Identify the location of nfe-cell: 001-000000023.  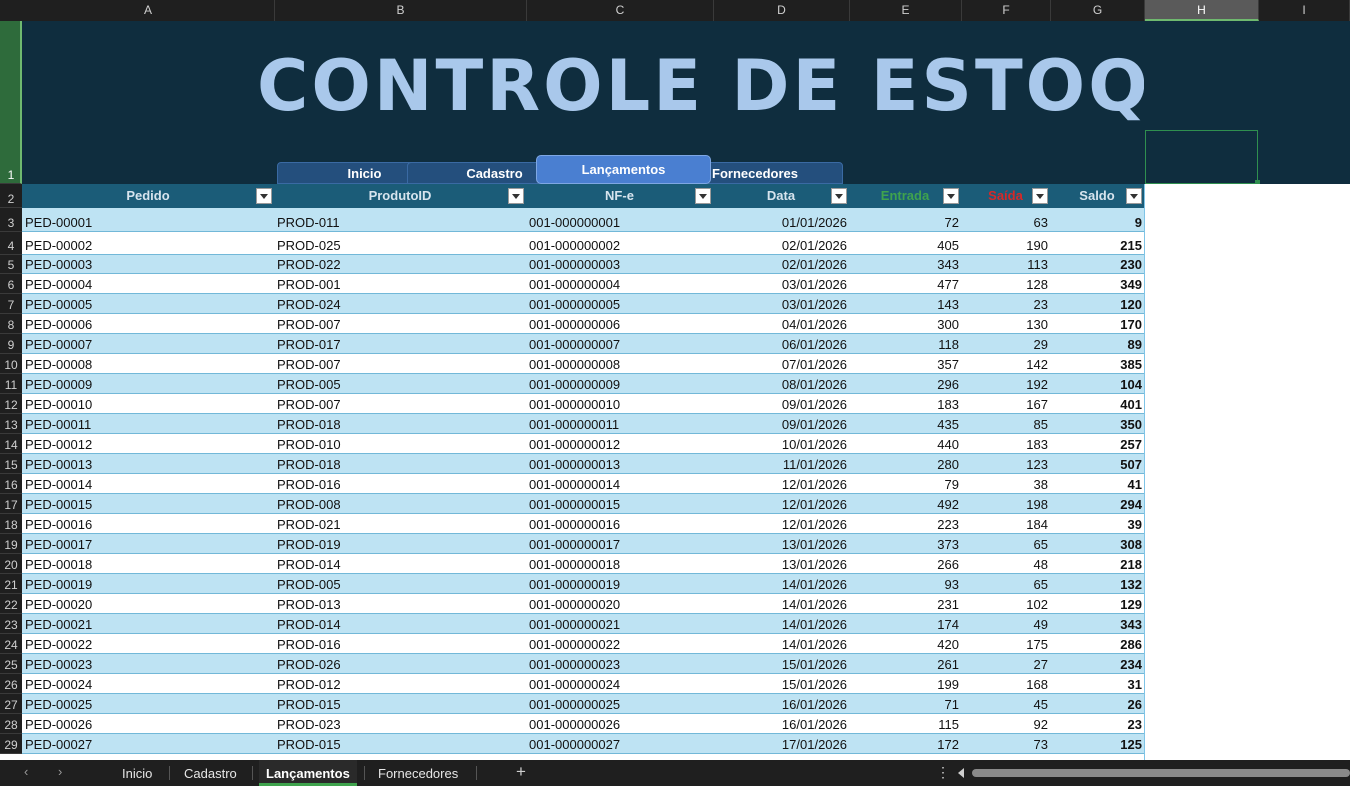
(575, 664).